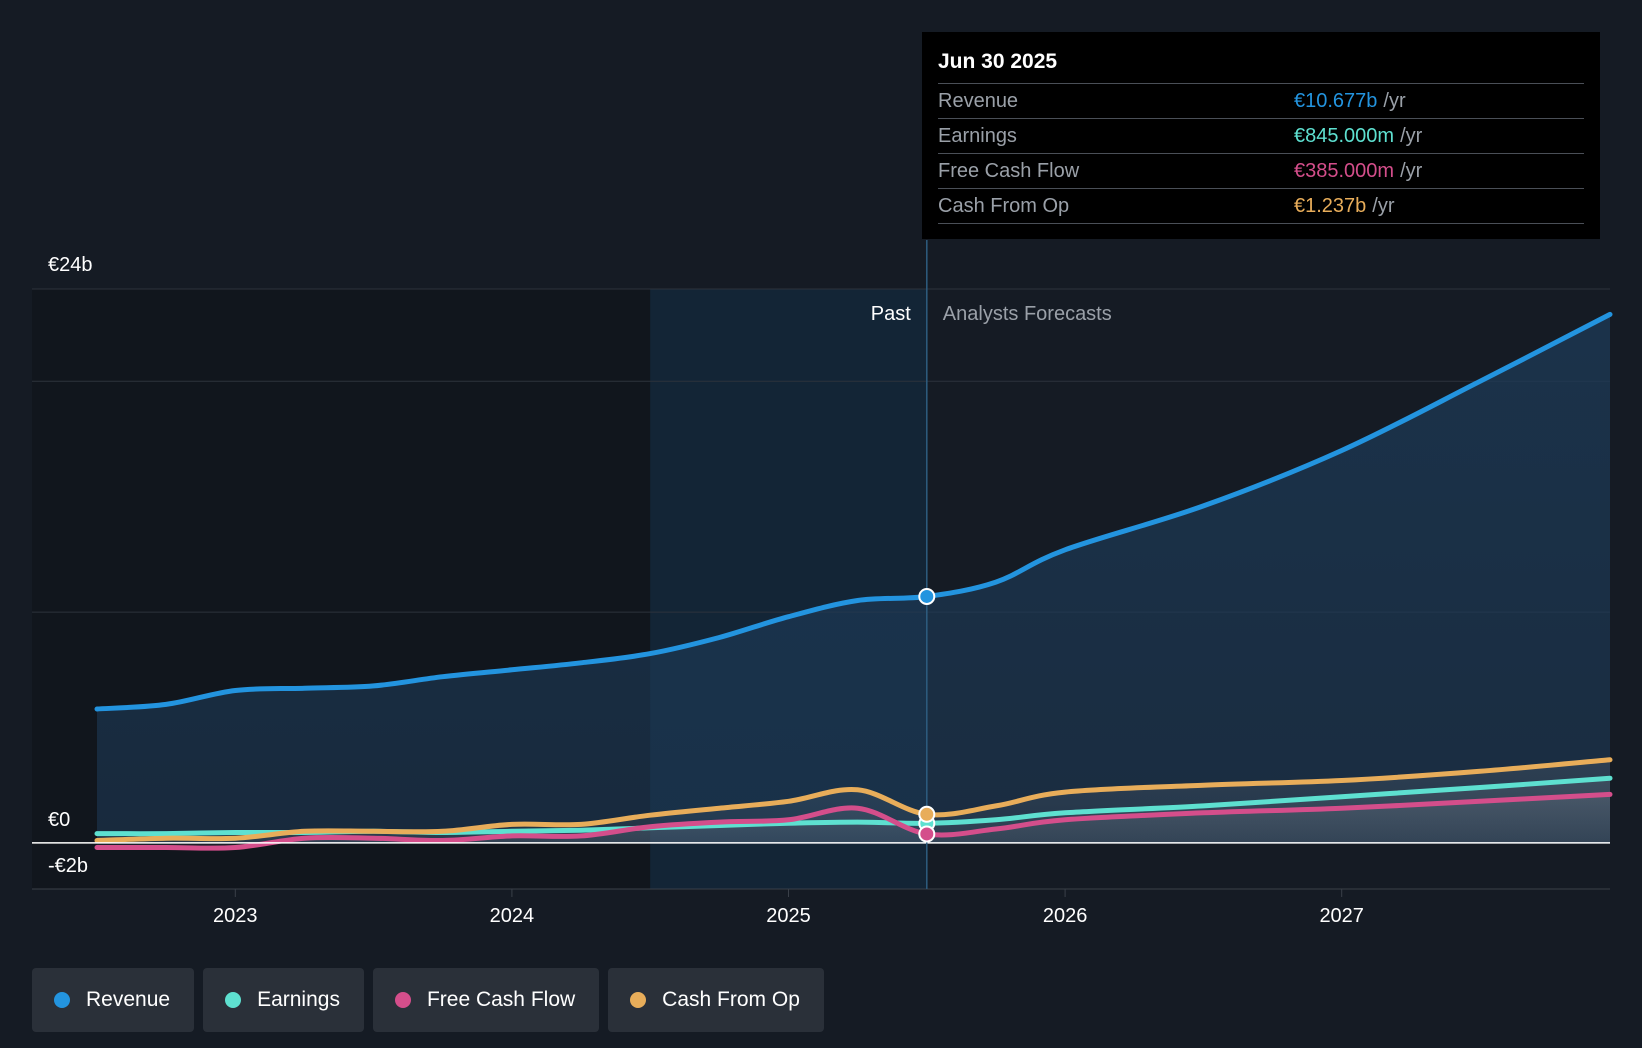 The height and width of the screenshot is (1048, 1642). I want to click on revenue-marker, so click(927, 596).